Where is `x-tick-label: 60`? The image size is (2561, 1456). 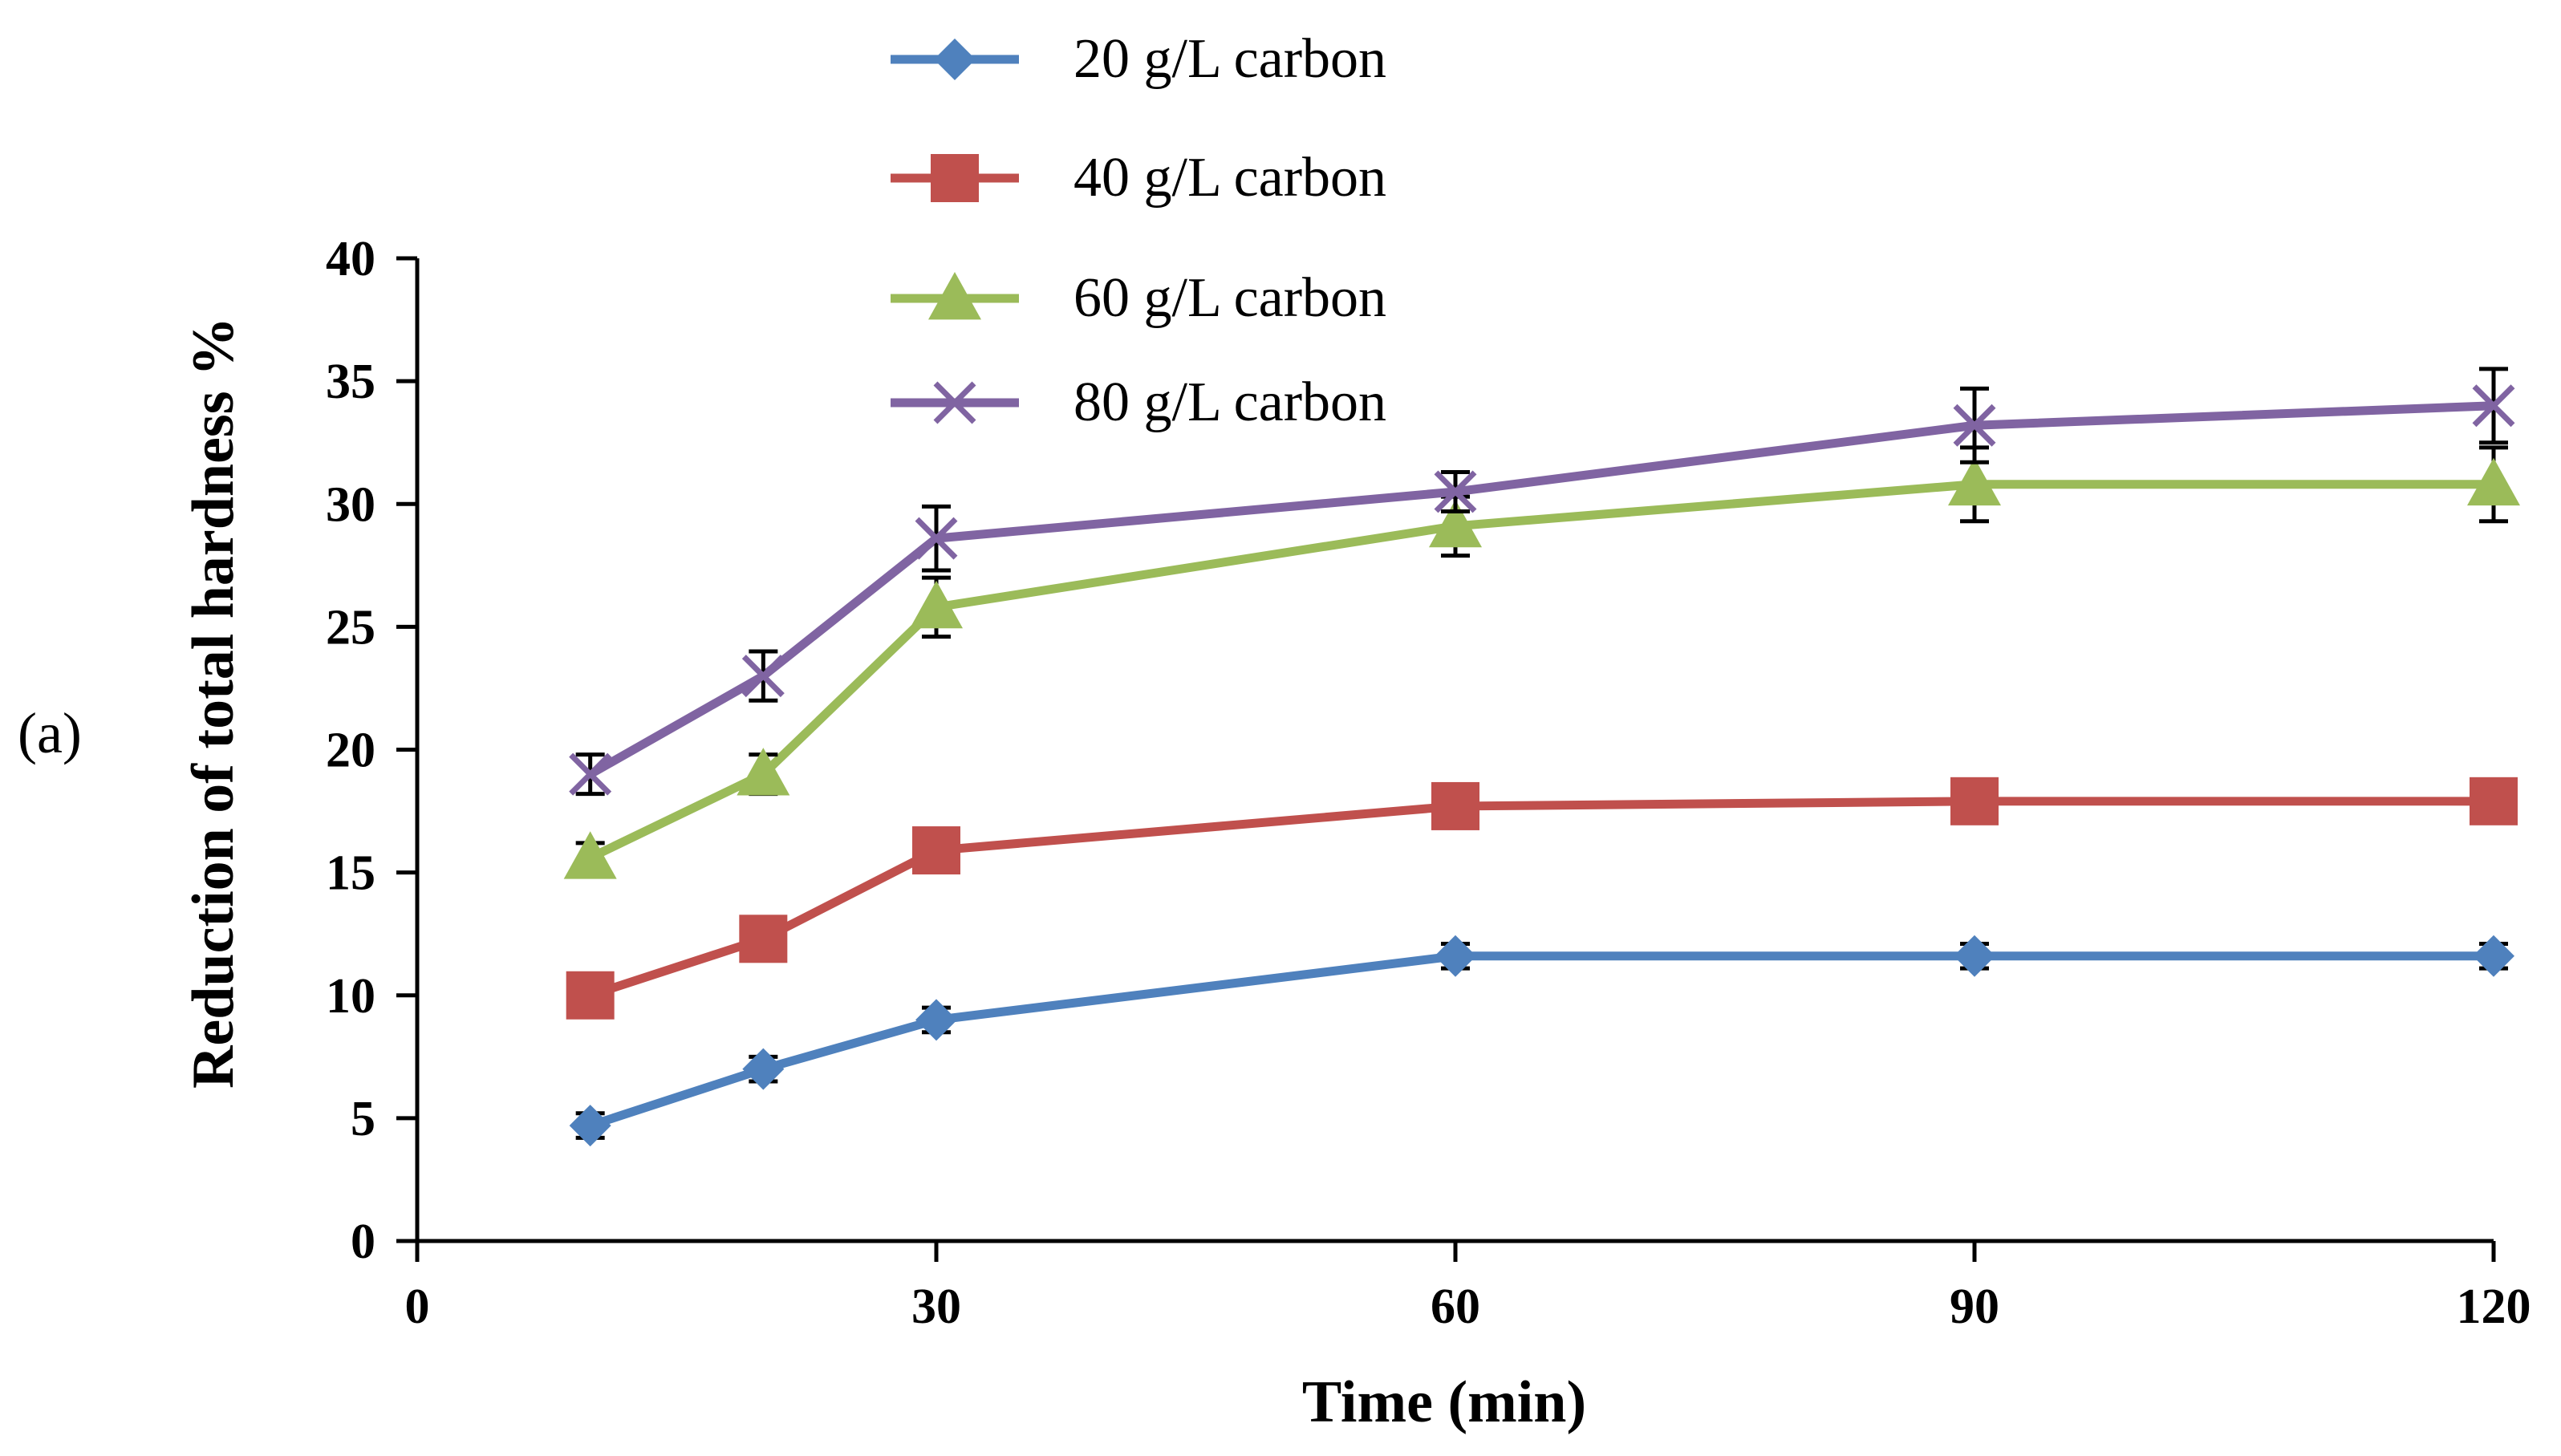 x-tick-label: 60 is located at coordinates (1455, 1307).